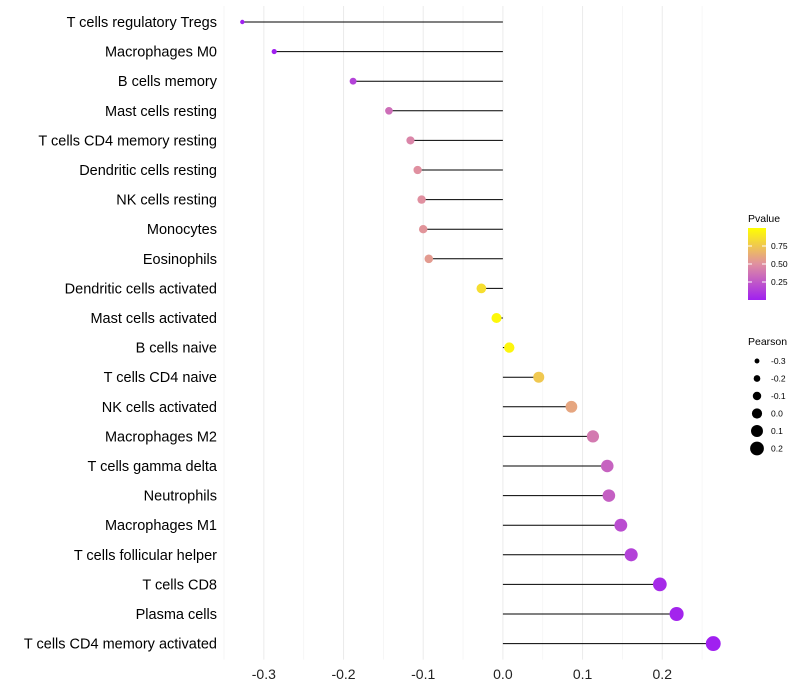  I want to click on size-legend-label: 0.2, so click(777, 449).